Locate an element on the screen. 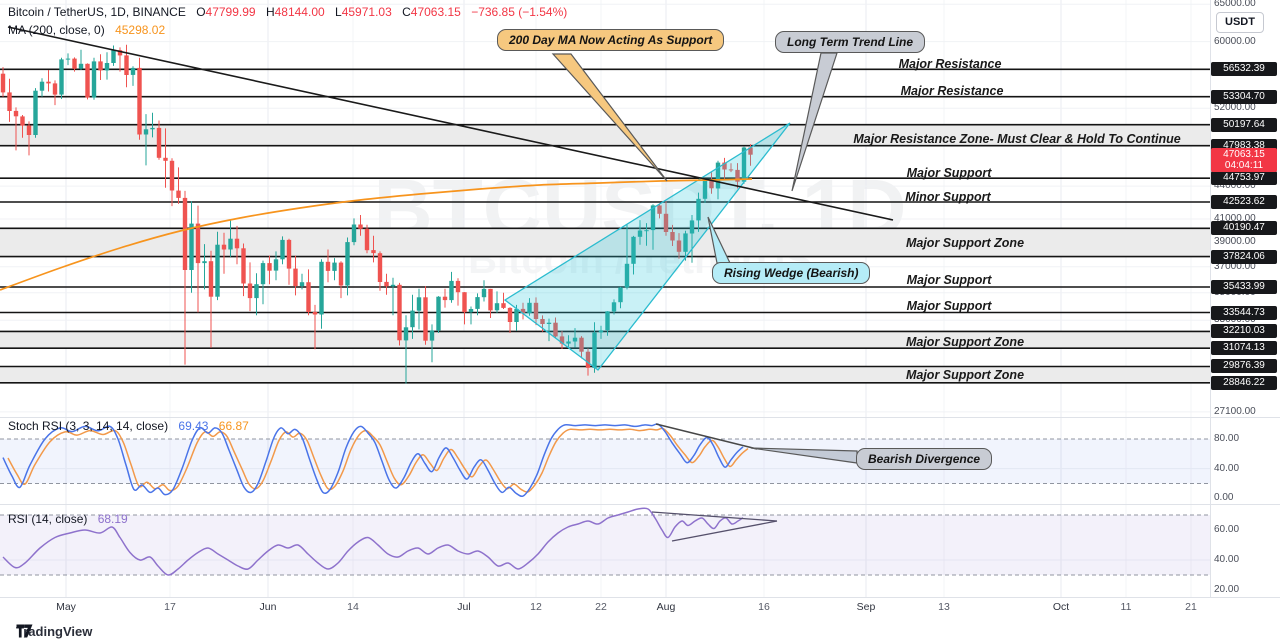 This screenshot has height=641, width=1280. stoch-k-line is located at coordinates (373, 460).